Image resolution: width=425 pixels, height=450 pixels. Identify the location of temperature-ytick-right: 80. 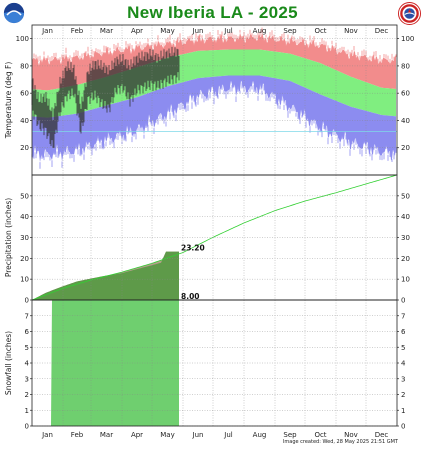
(405, 66).